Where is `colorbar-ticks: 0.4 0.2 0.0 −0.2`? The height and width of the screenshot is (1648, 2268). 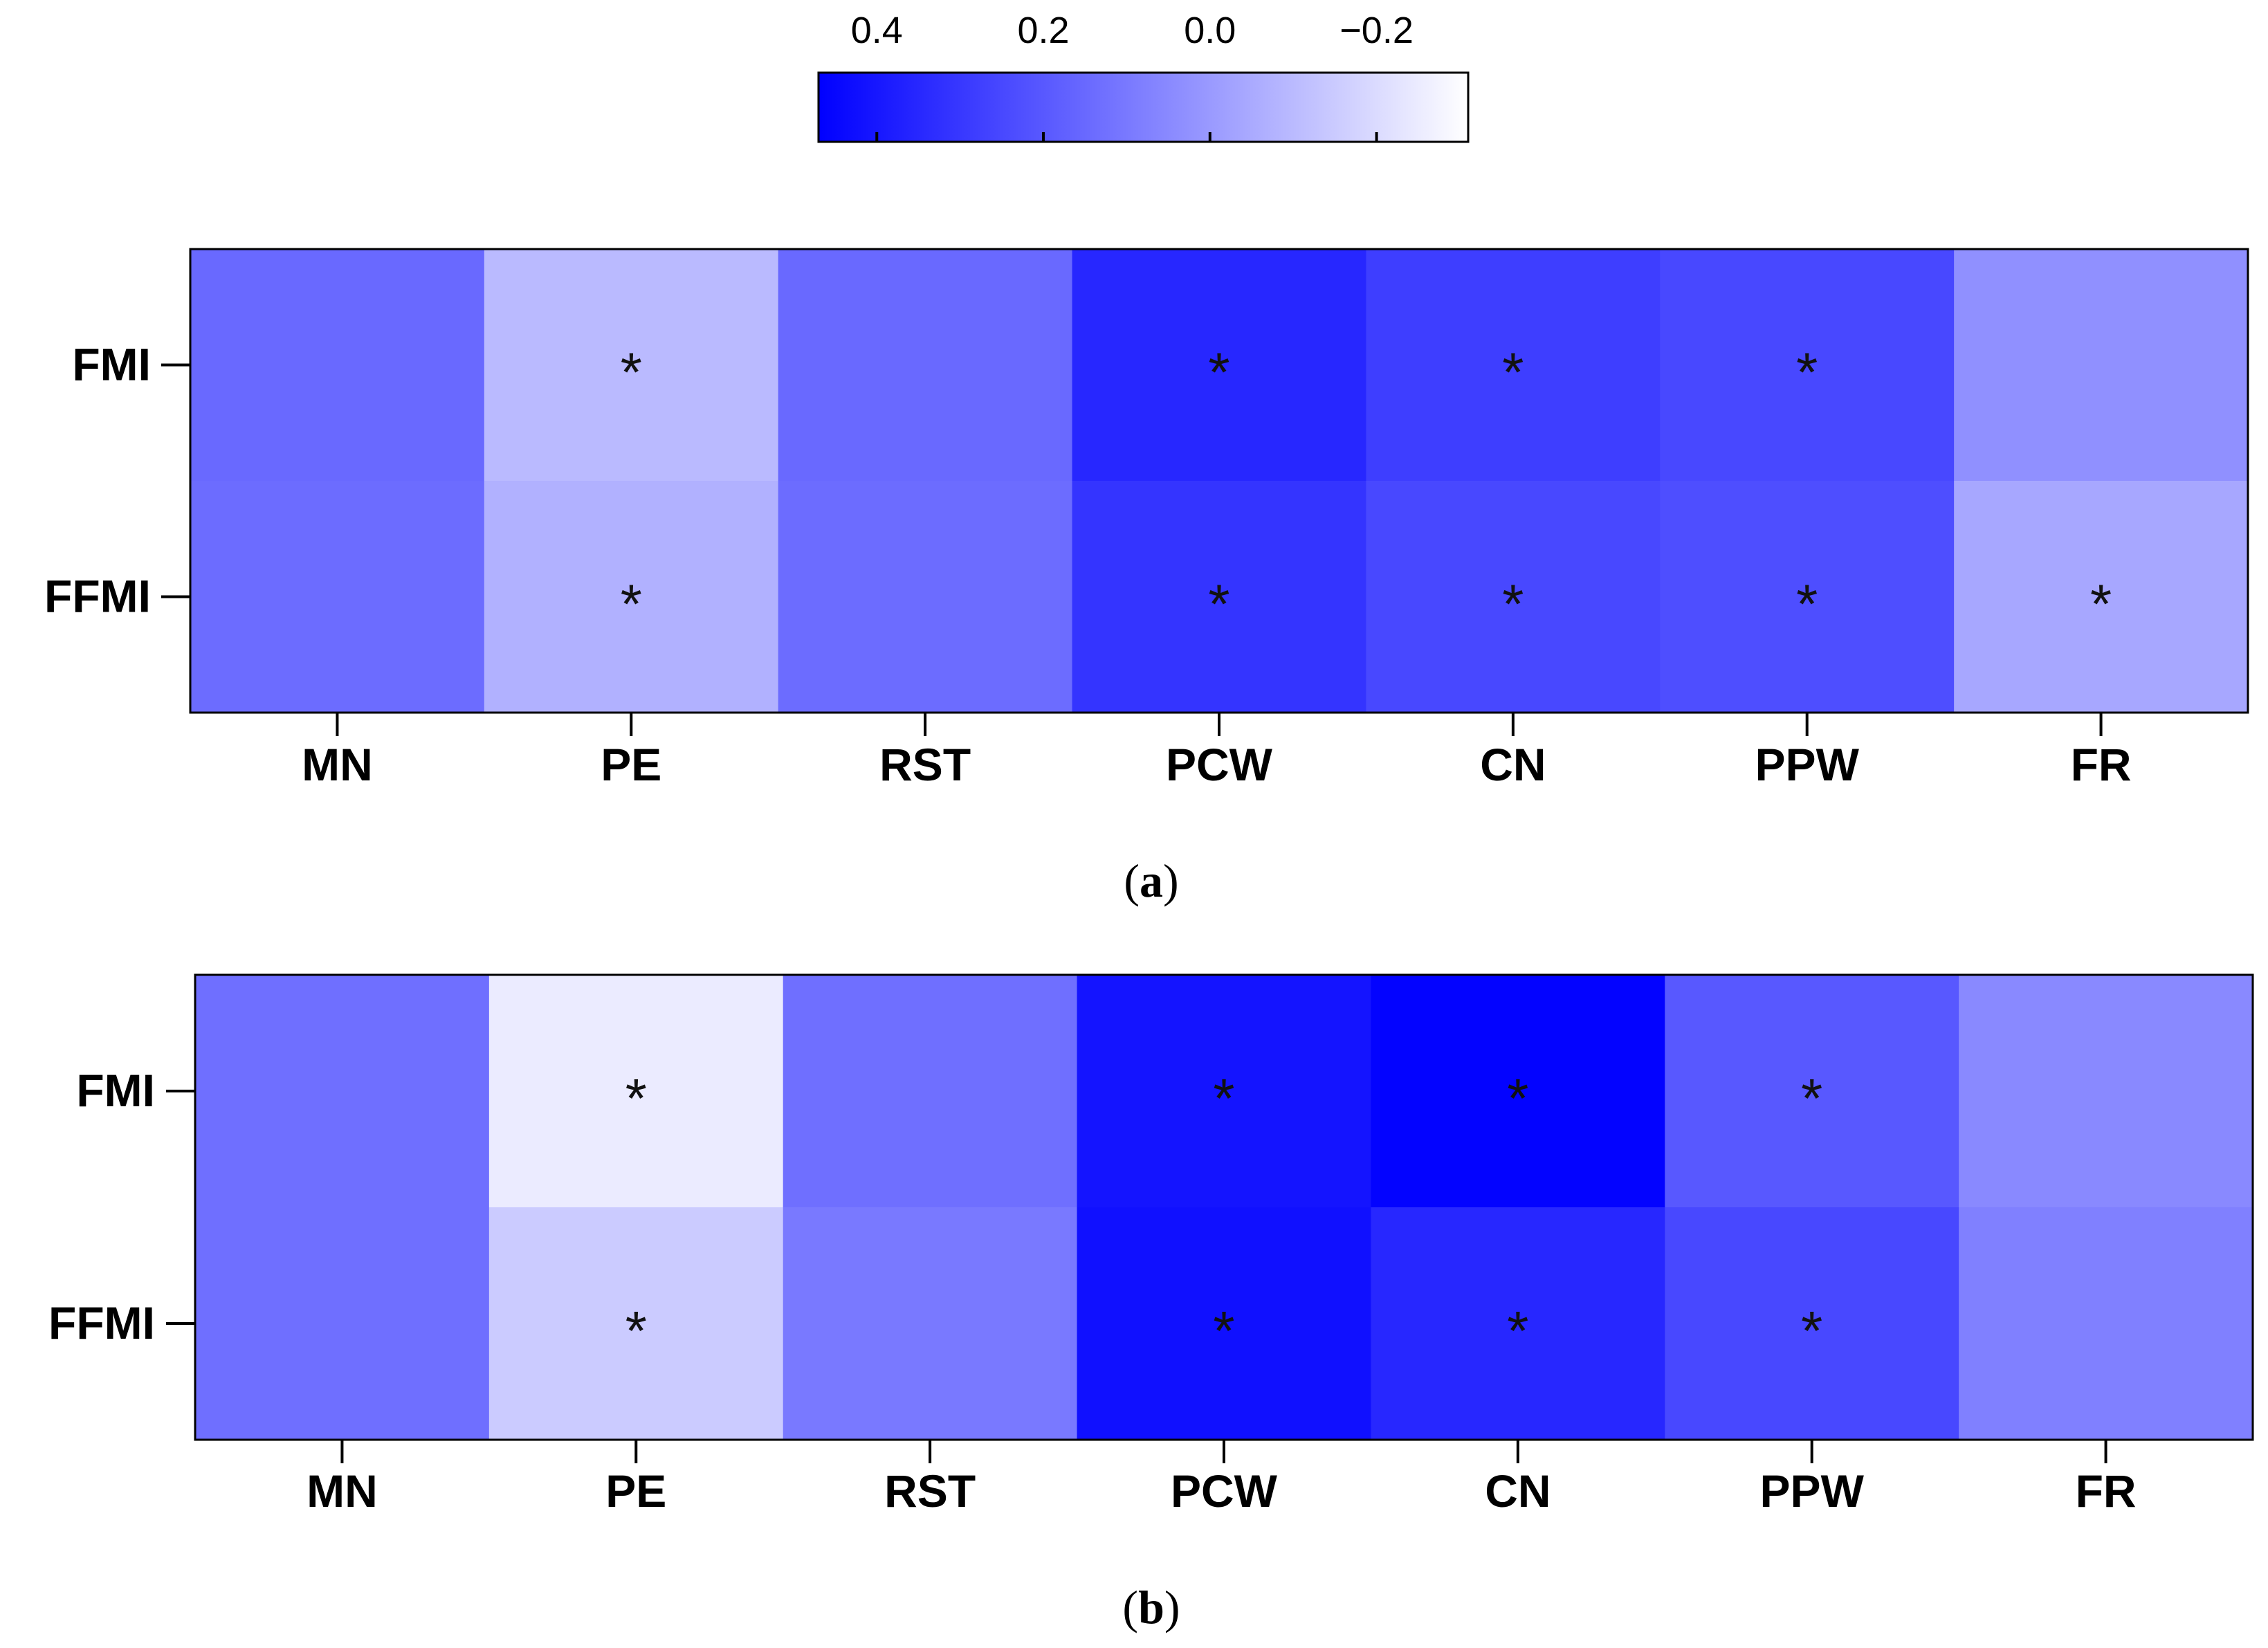 colorbar-ticks: 0.4 0.2 0.0 −0.2 is located at coordinates (1132, 76).